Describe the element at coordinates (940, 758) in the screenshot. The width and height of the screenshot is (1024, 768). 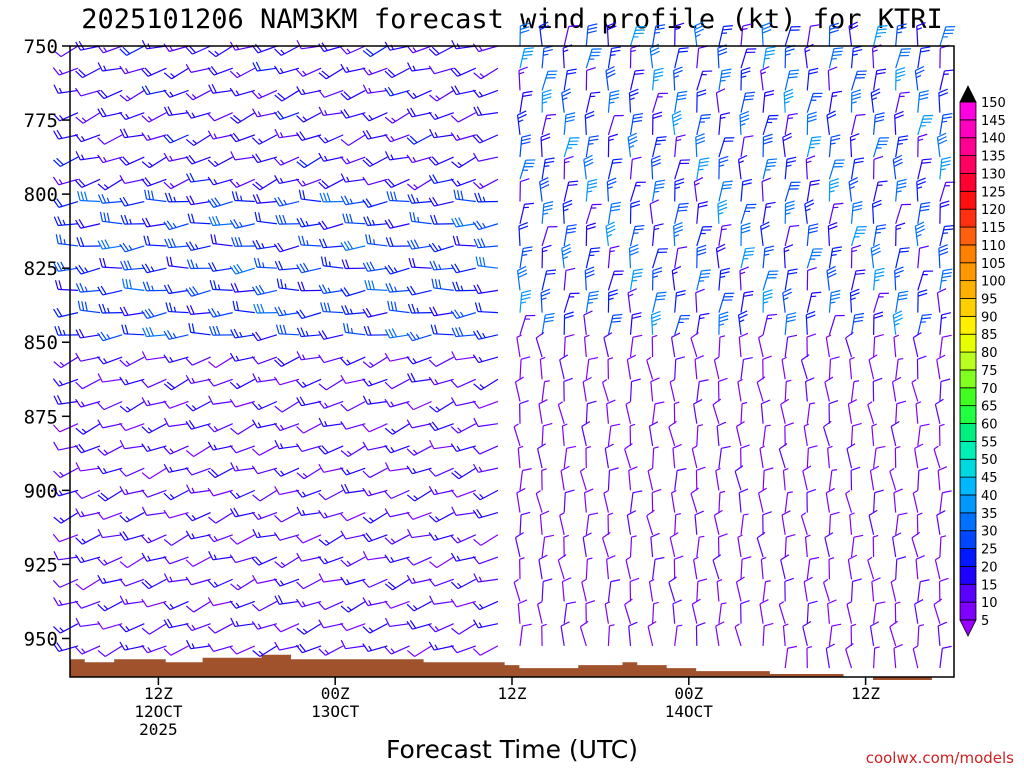
I see `credit-link: coolwx.com/models` at that location.